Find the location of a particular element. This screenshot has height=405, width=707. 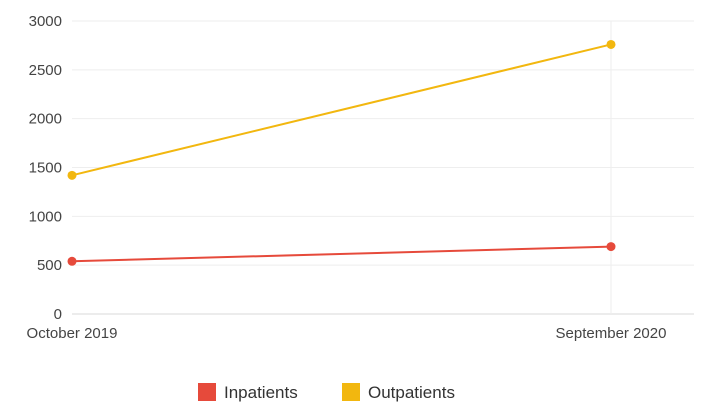

x-tick-label: October 2019 is located at coordinates (72, 333).